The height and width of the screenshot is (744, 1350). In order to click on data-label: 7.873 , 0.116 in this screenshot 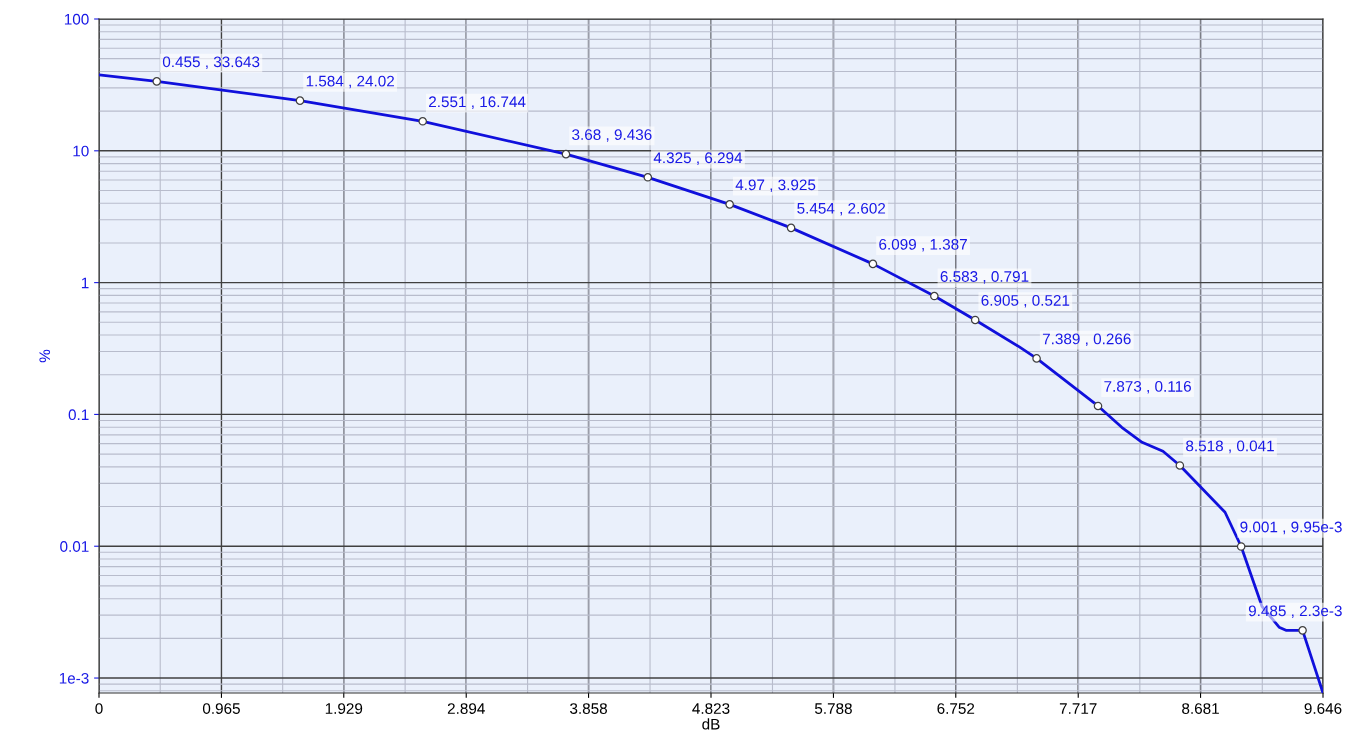, I will do `click(1147, 387)`.